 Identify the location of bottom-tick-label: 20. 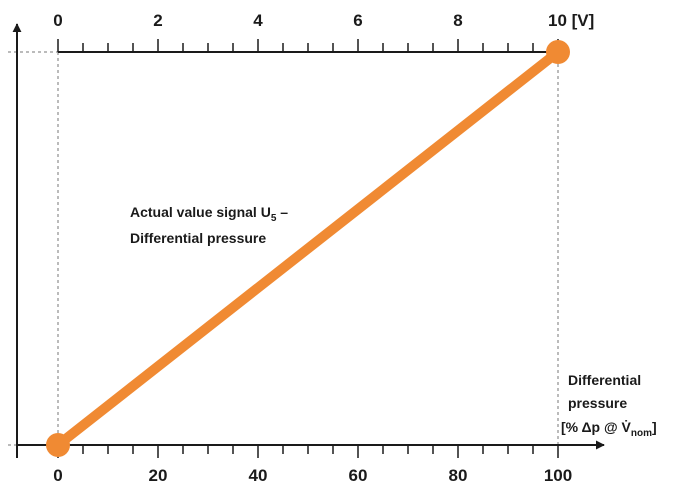
(158, 475).